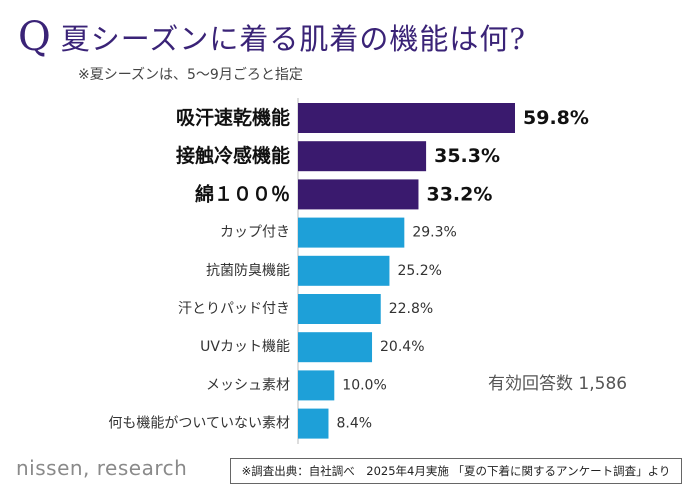 Image resolution: width=700 pixels, height=500 pixels. I want to click on category-label: 何も機能がついていない素材, so click(199, 424).